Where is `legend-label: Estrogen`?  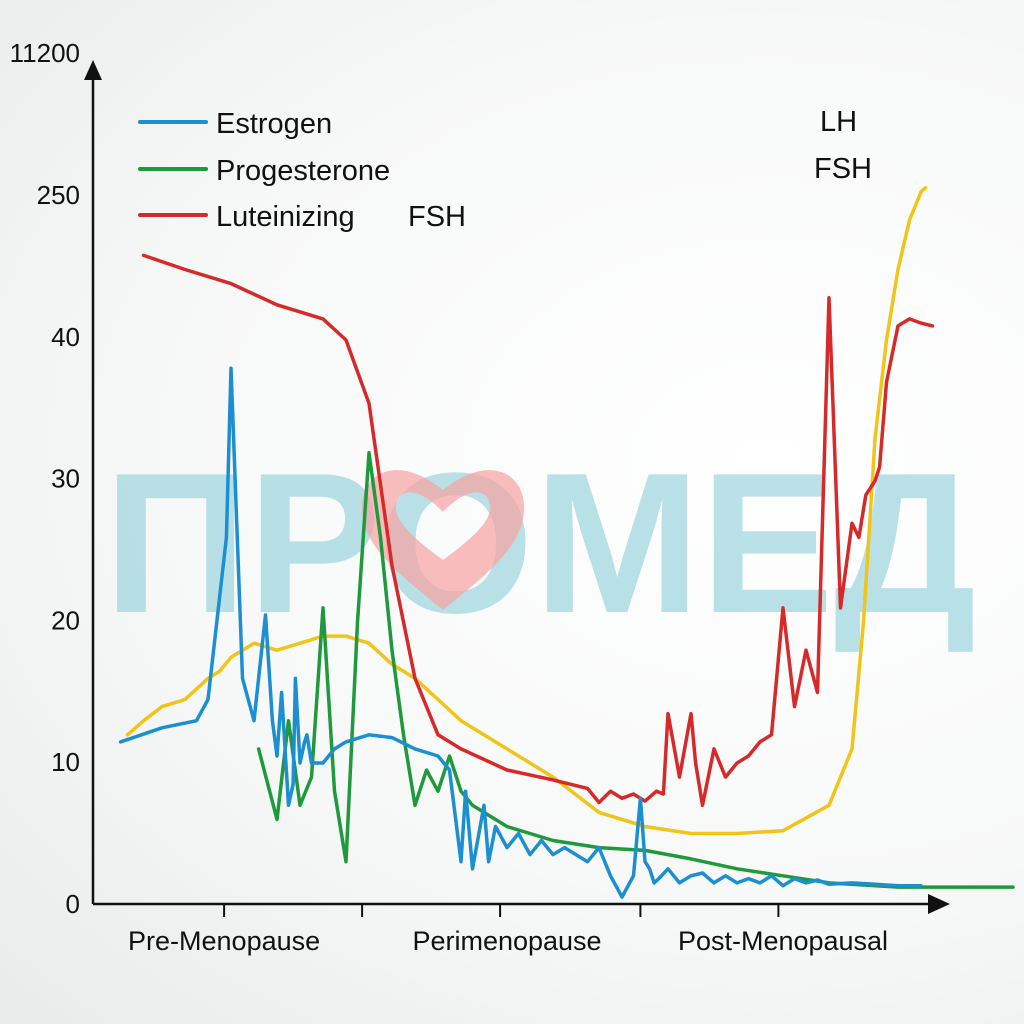 legend-label: Estrogen is located at coordinates (274, 124).